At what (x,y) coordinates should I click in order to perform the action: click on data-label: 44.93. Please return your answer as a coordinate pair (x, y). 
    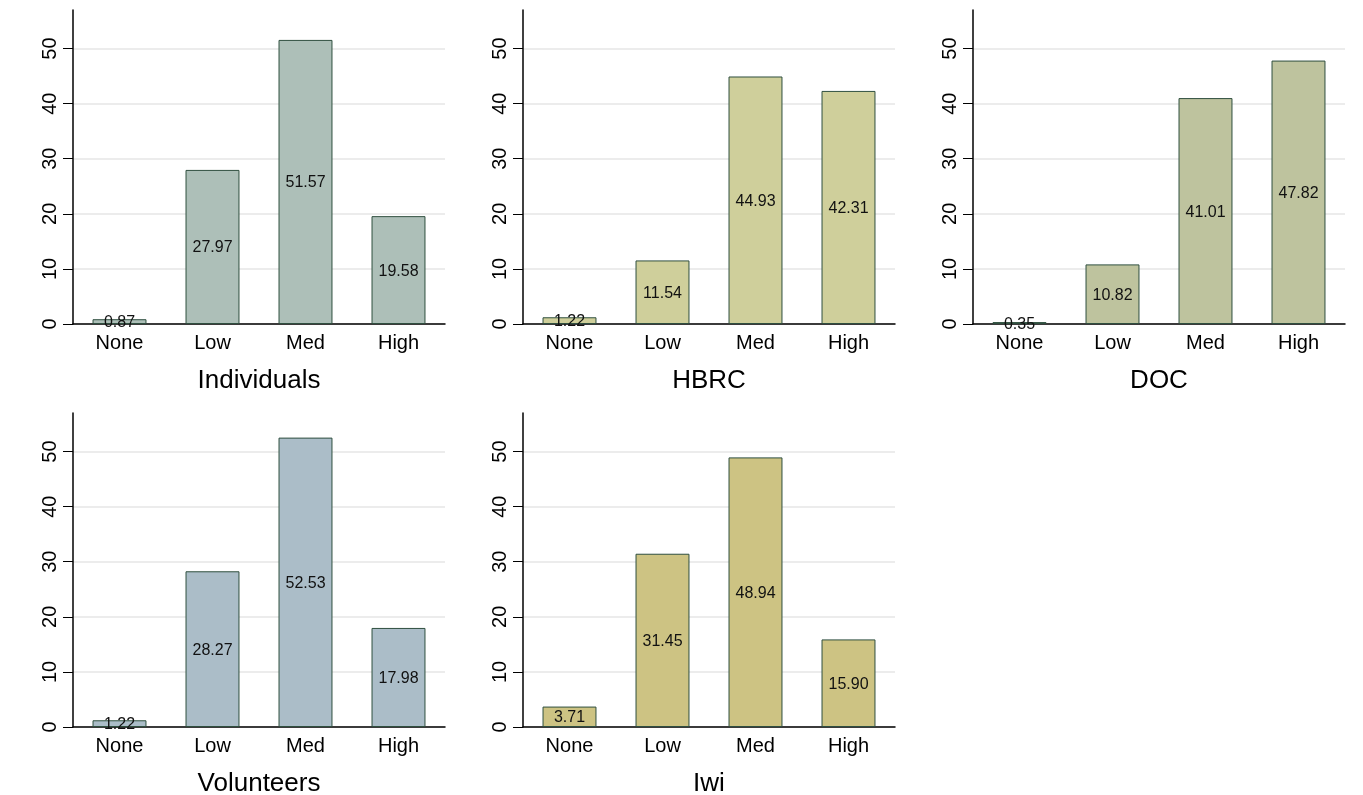
    Looking at the image, I should click on (755, 200).